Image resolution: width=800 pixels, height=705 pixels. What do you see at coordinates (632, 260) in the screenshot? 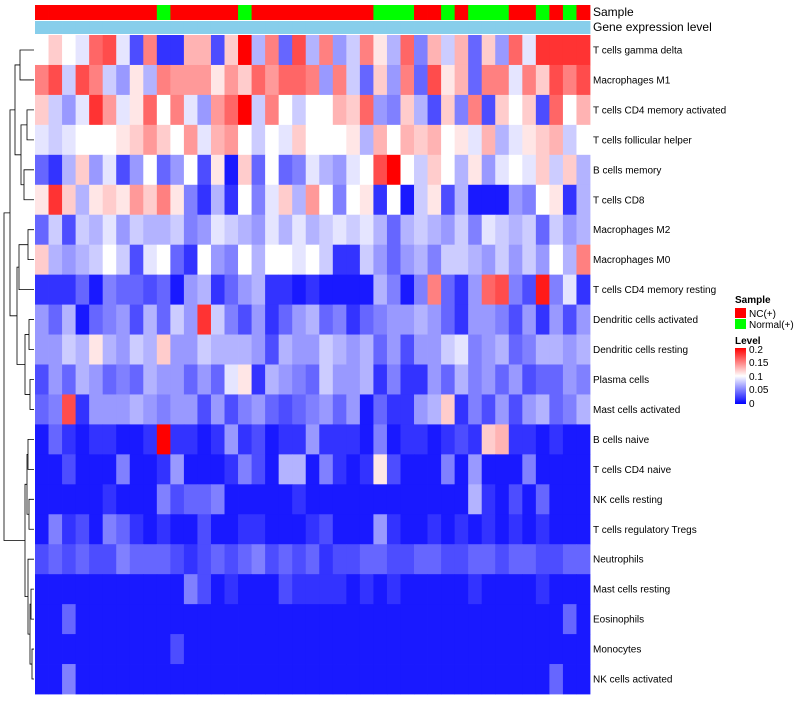
I see `row-label: Macrophages M0` at bounding box center [632, 260].